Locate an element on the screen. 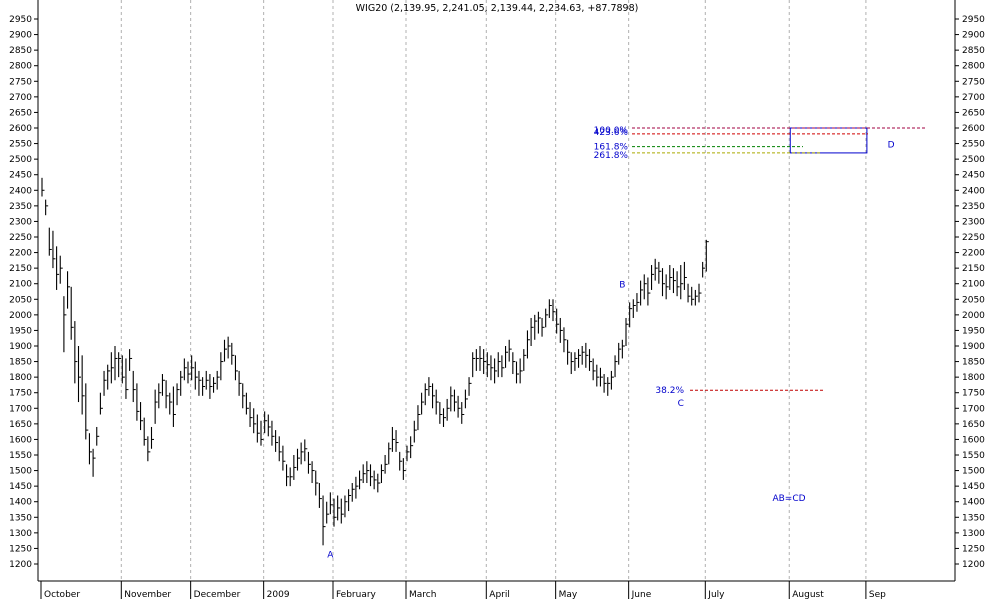 This screenshot has width=994, height=599. y-tick-label-left: 2200 is located at coordinates (20, 254).